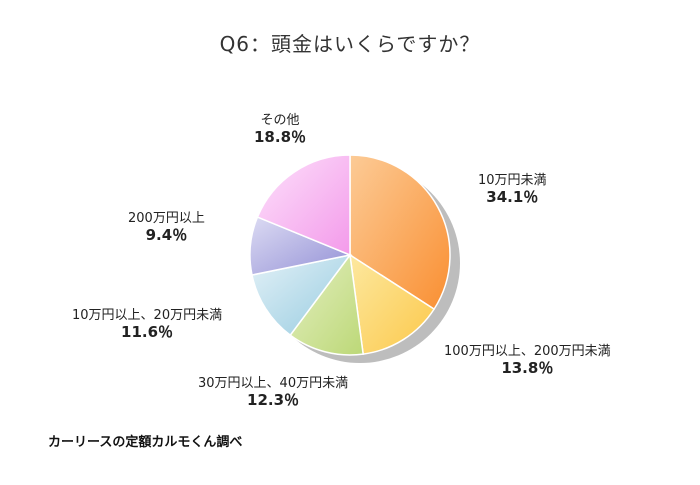  I want to click on slice-label-0: 10万円未満 34.1％, so click(512, 189).